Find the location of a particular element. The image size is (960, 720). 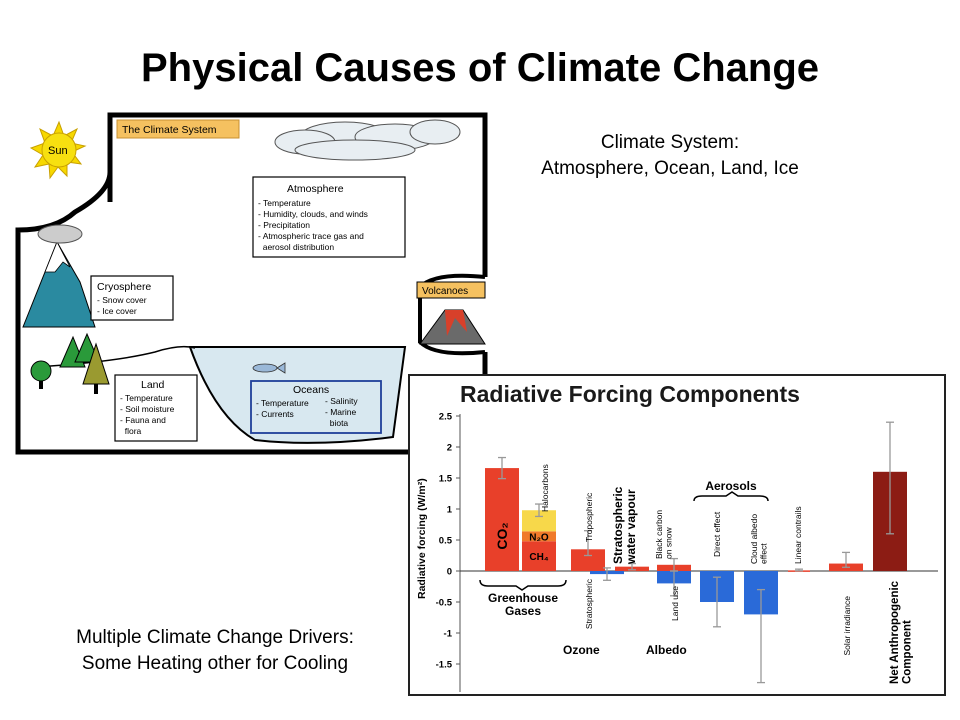

caption-line: Atmosphere, Ocean, Land, Ice is located at coordinates (670, 168).